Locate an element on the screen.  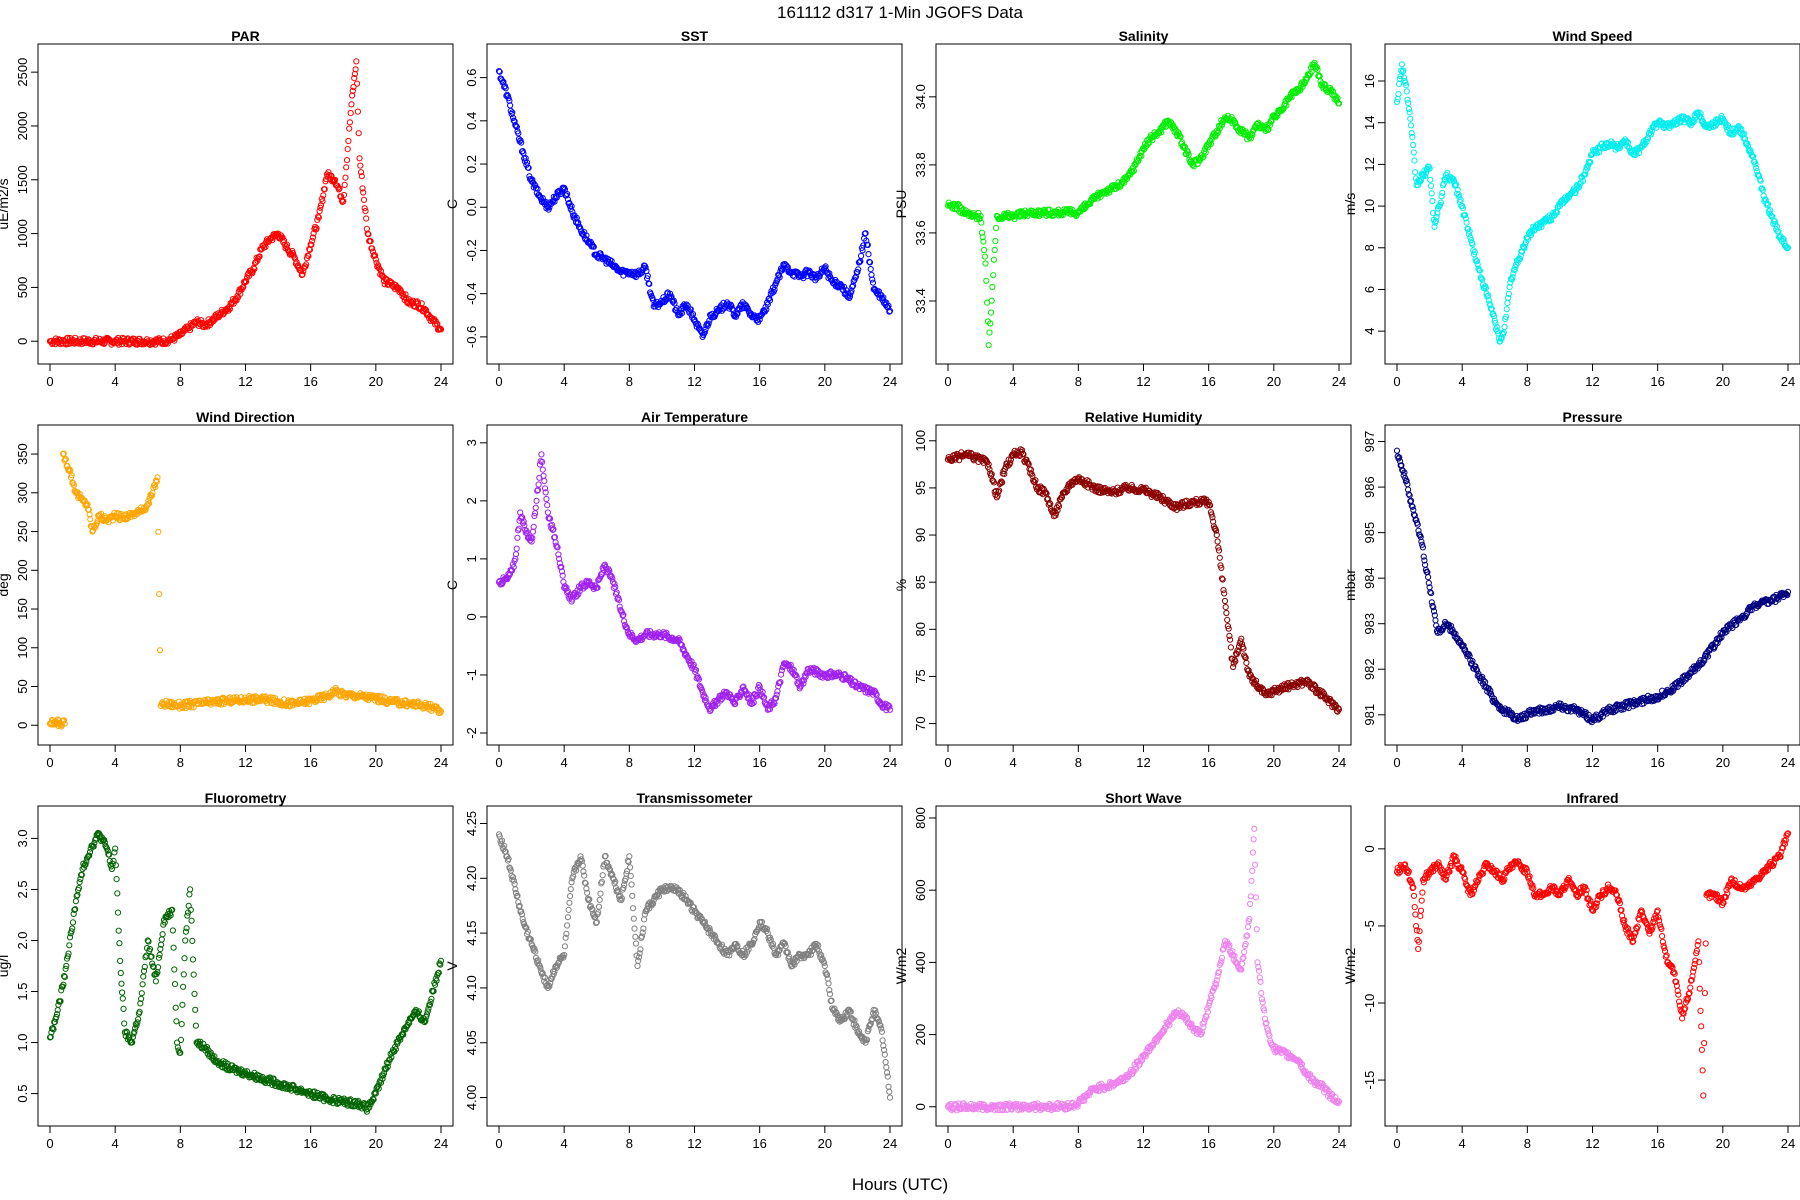
pressure-x-tick-label: 12 is located at coordinates (1592, 762).